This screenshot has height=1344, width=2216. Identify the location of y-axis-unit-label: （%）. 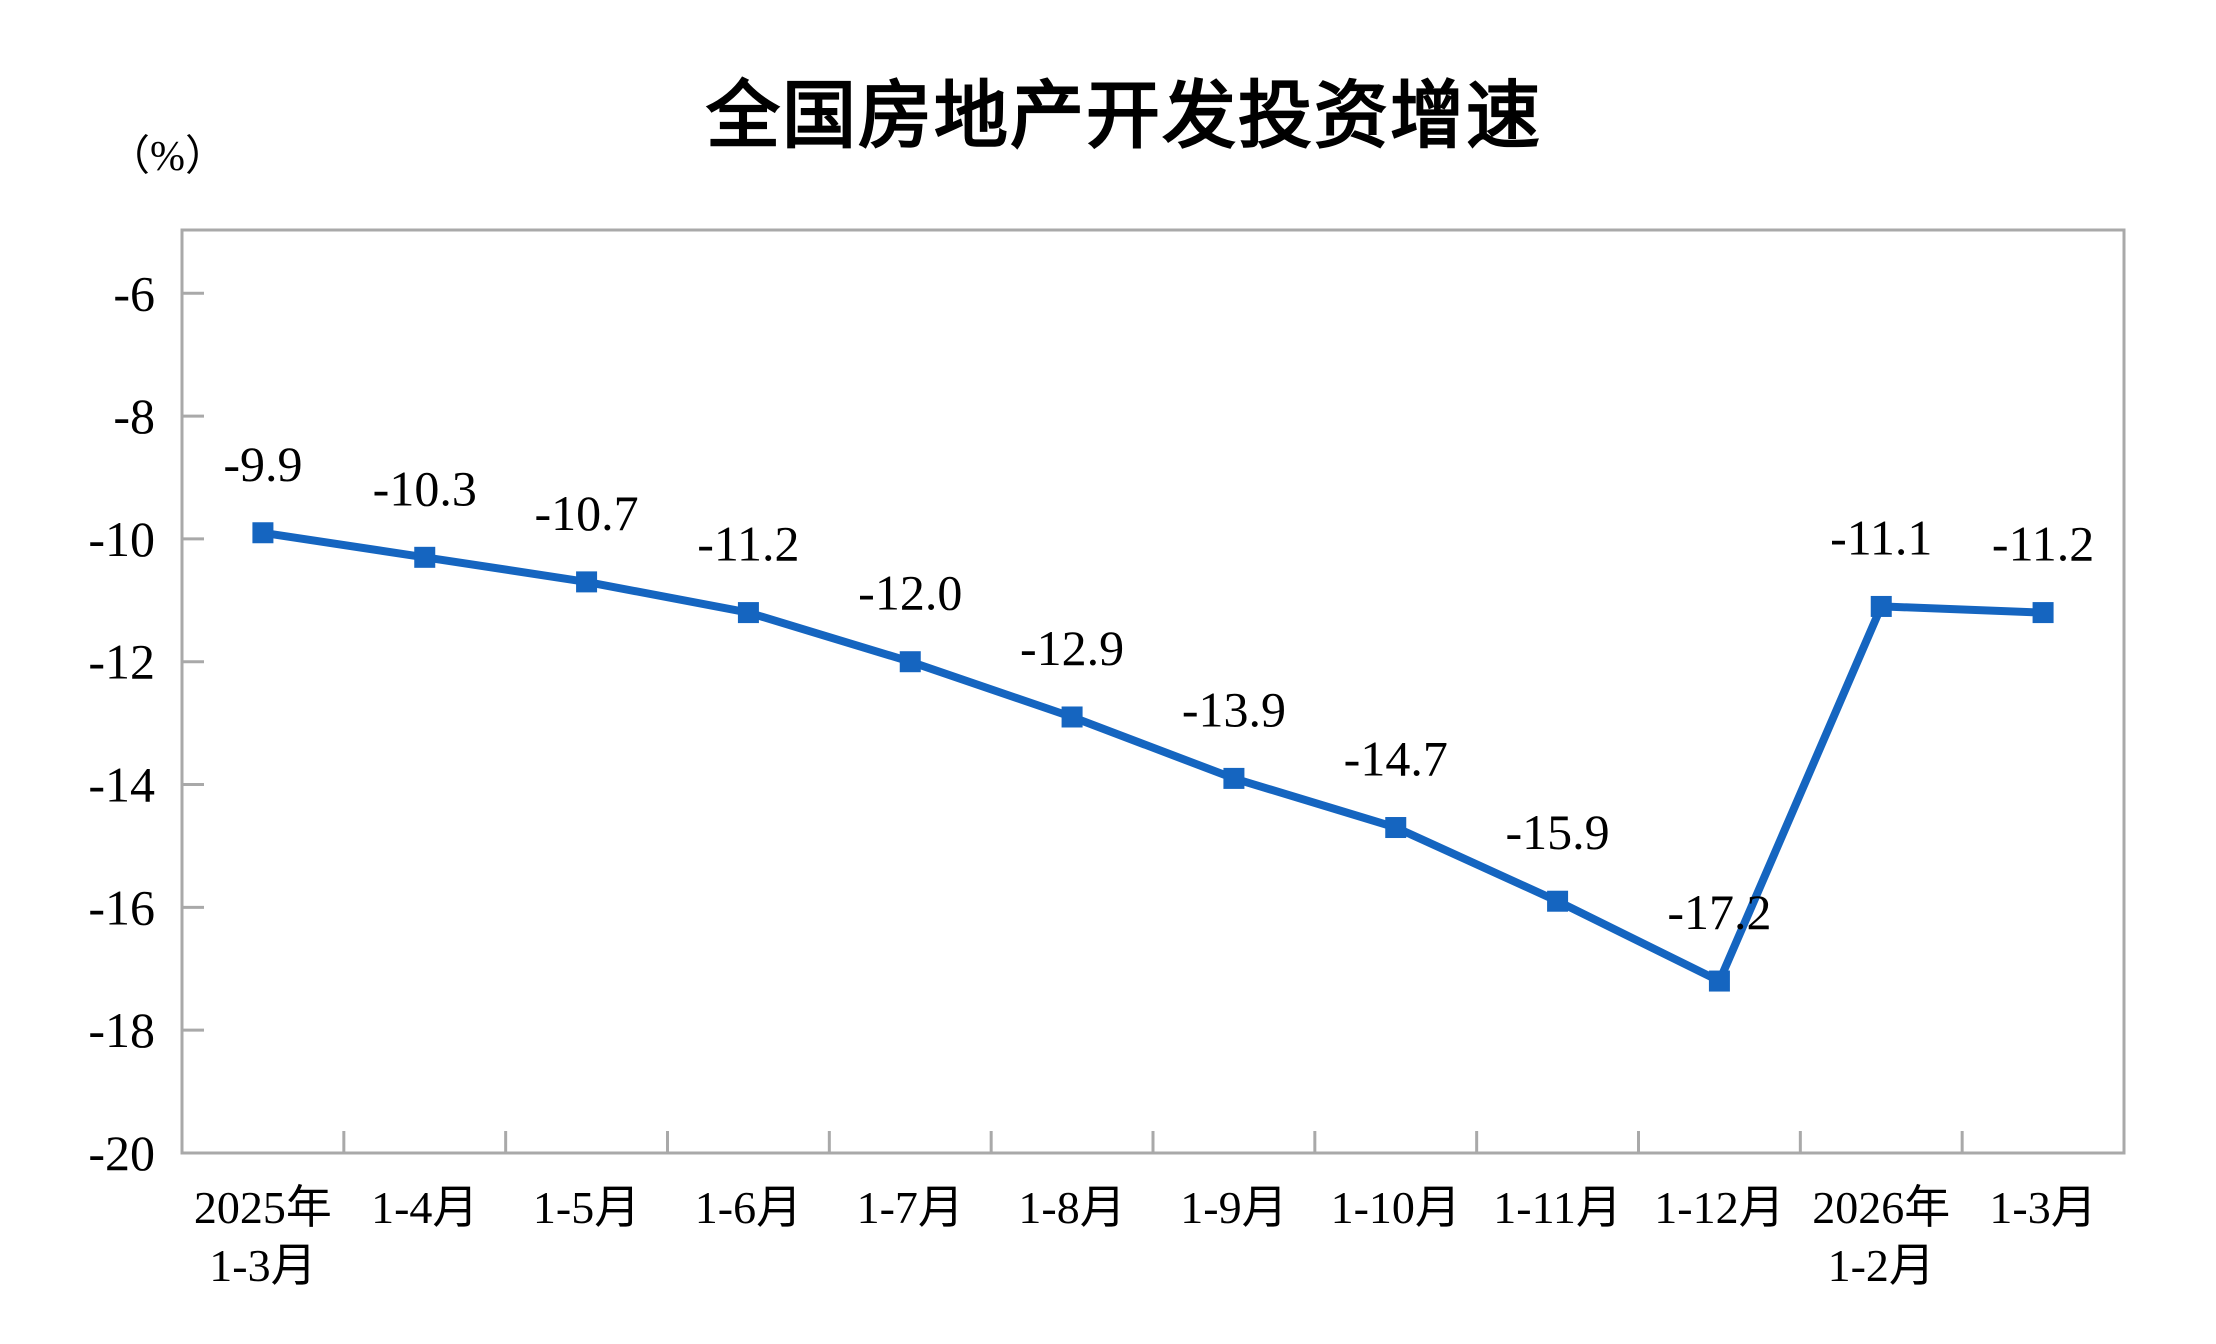
(167, 157).